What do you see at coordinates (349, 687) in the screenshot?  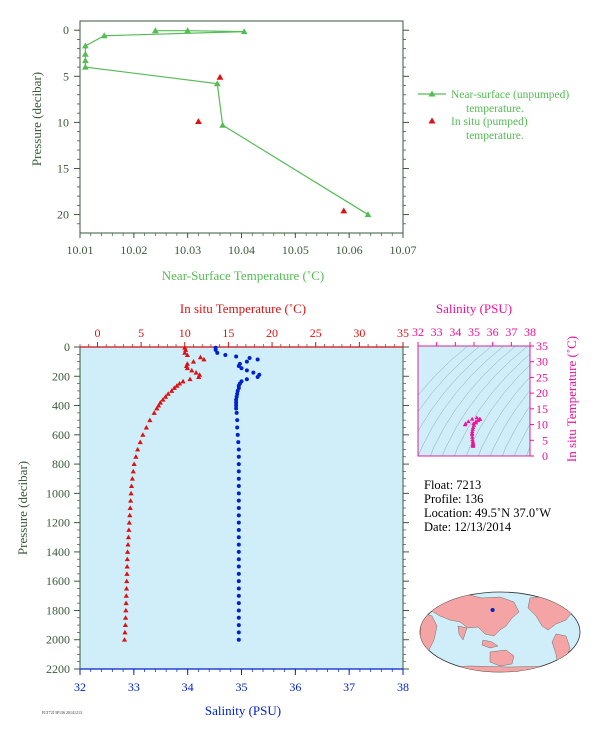 I see `profile-salinity-tick-label: 37` at bounding box center [349, 687].